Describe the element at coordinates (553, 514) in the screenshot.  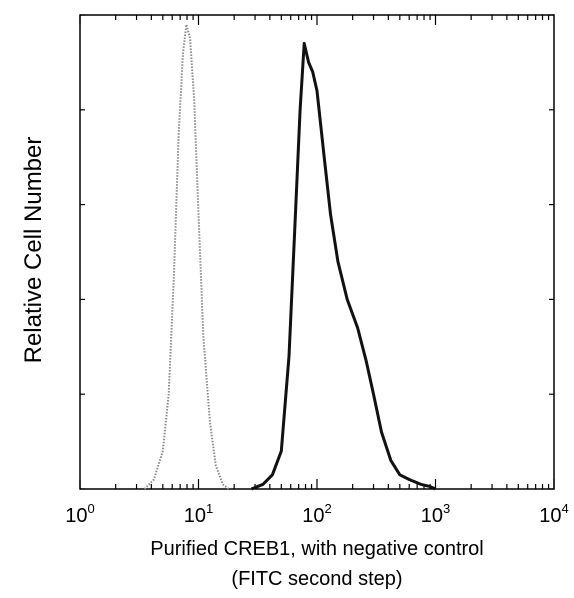
I see `x-tick-label: 10⁴` at that location.